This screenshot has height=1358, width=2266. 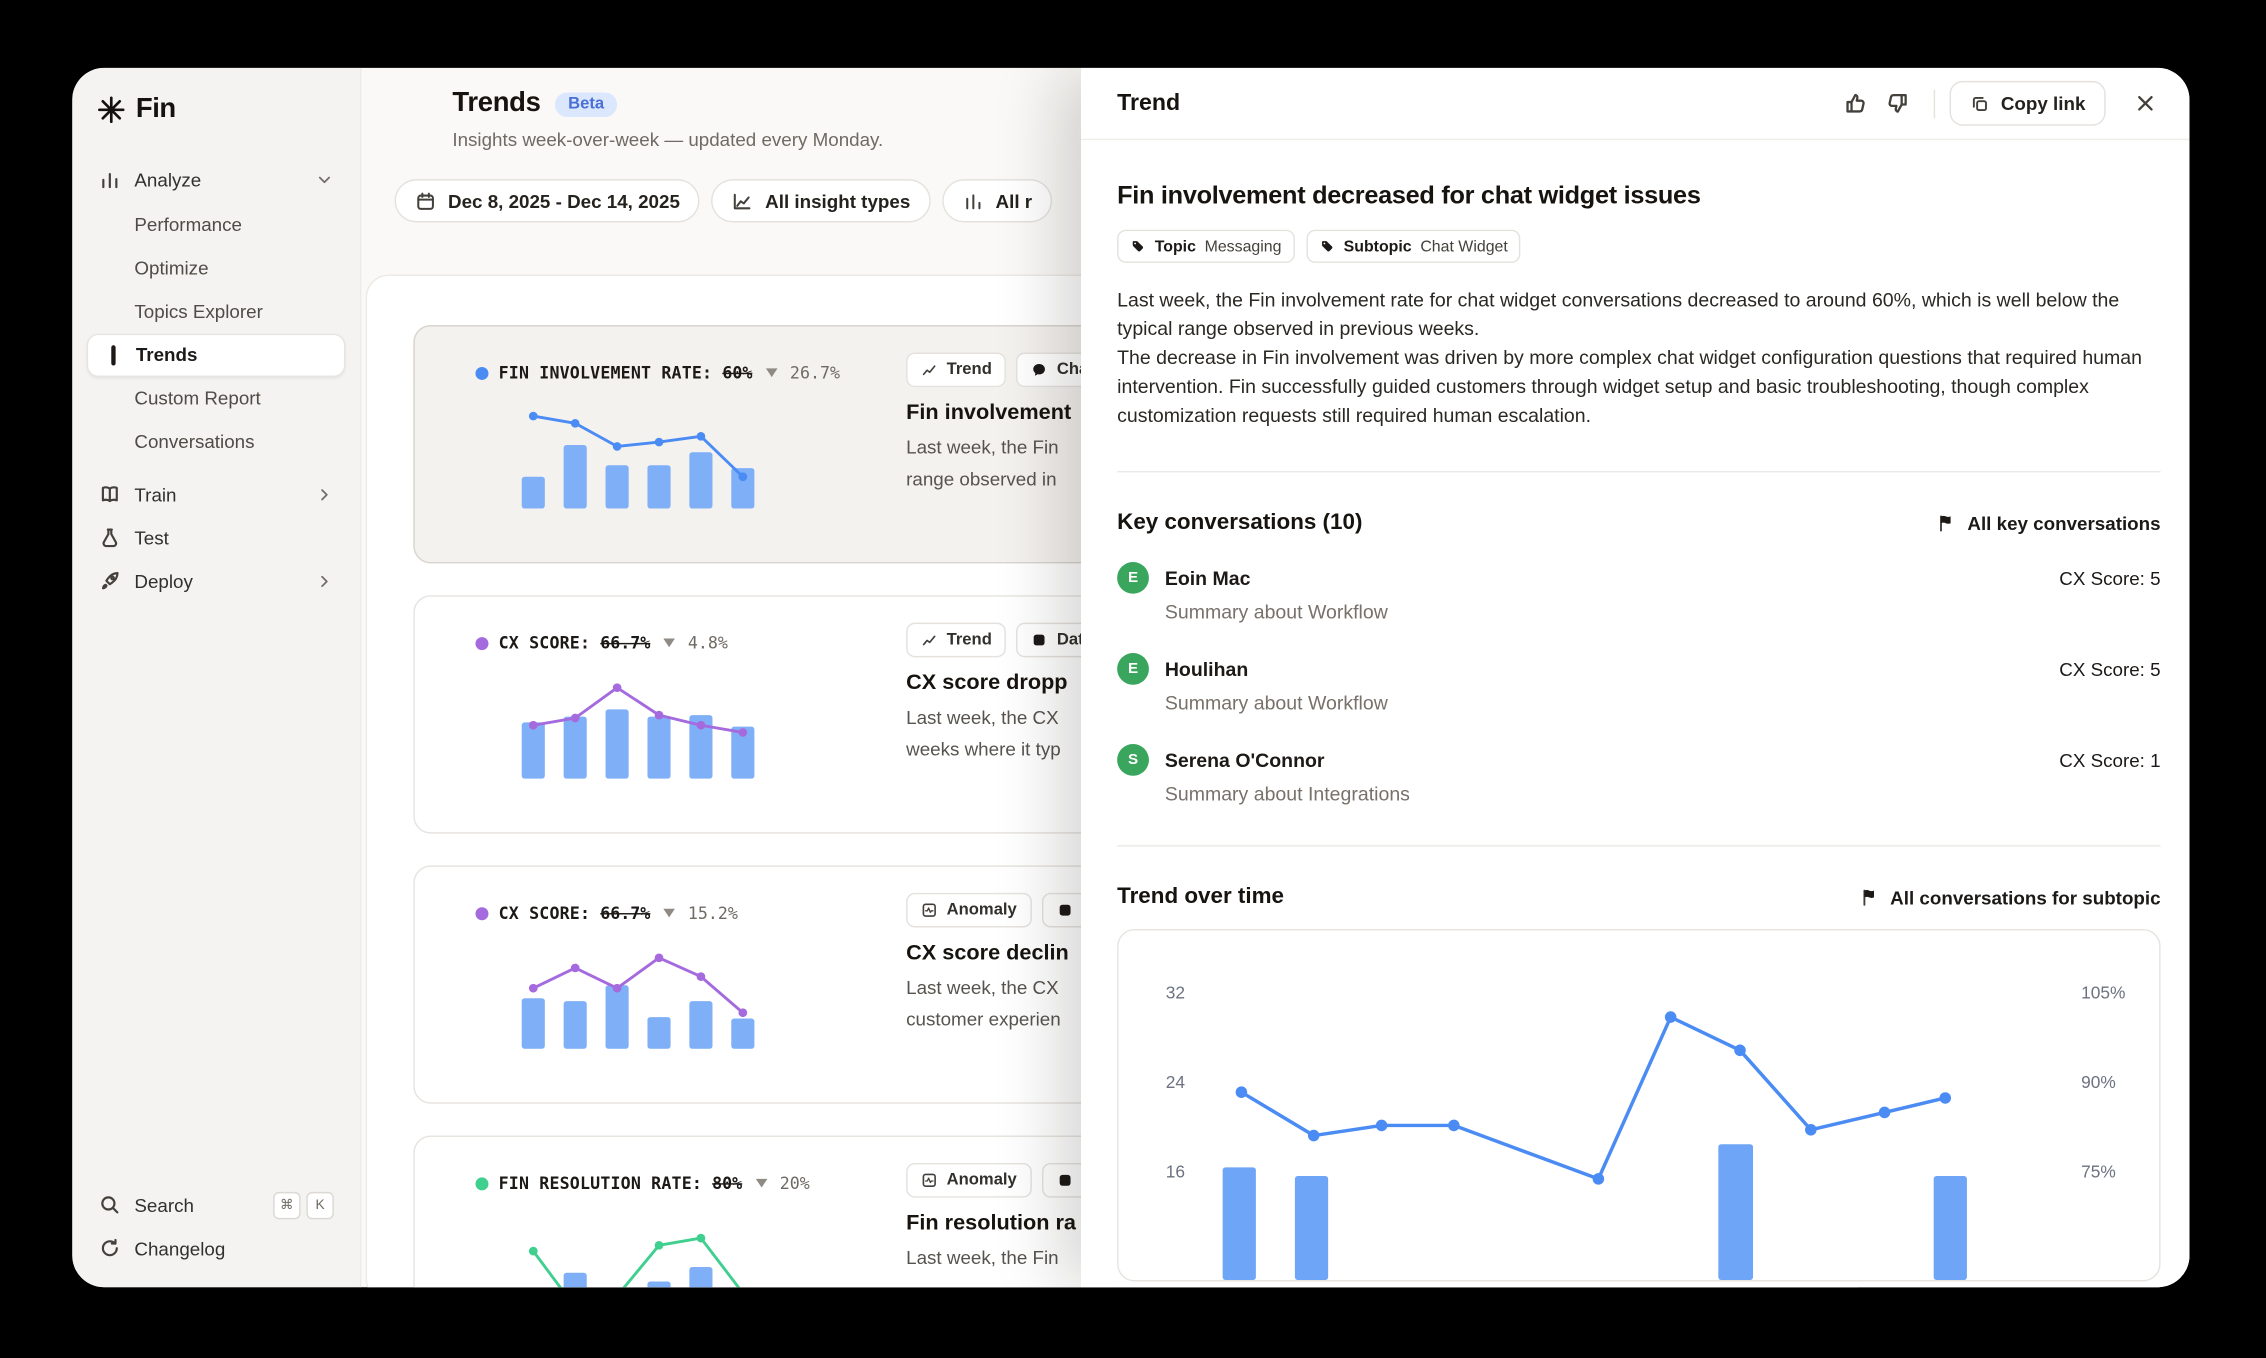 I want to click on metric-label: FIN INVOLVEMENT RATE:, so click(x=605, y=372).